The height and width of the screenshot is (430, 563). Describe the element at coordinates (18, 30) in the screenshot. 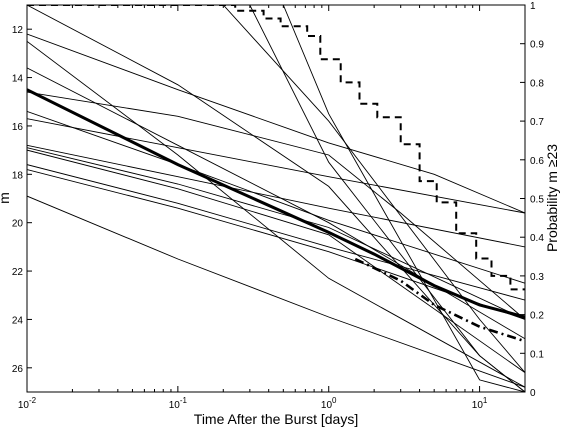

I see `y-left-tick-label: 12` at that location.